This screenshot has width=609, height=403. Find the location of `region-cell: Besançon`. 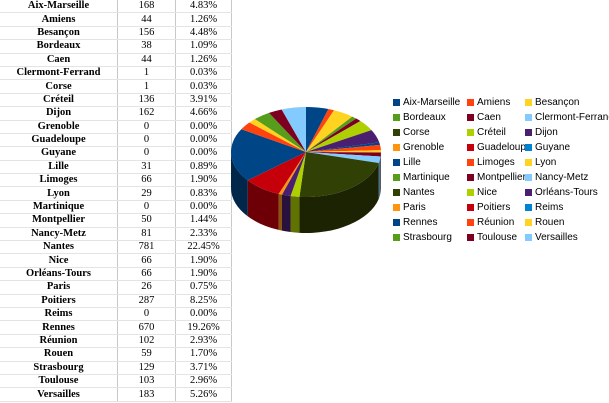

region-cell: Besançon is located at coordinates (59, 33).